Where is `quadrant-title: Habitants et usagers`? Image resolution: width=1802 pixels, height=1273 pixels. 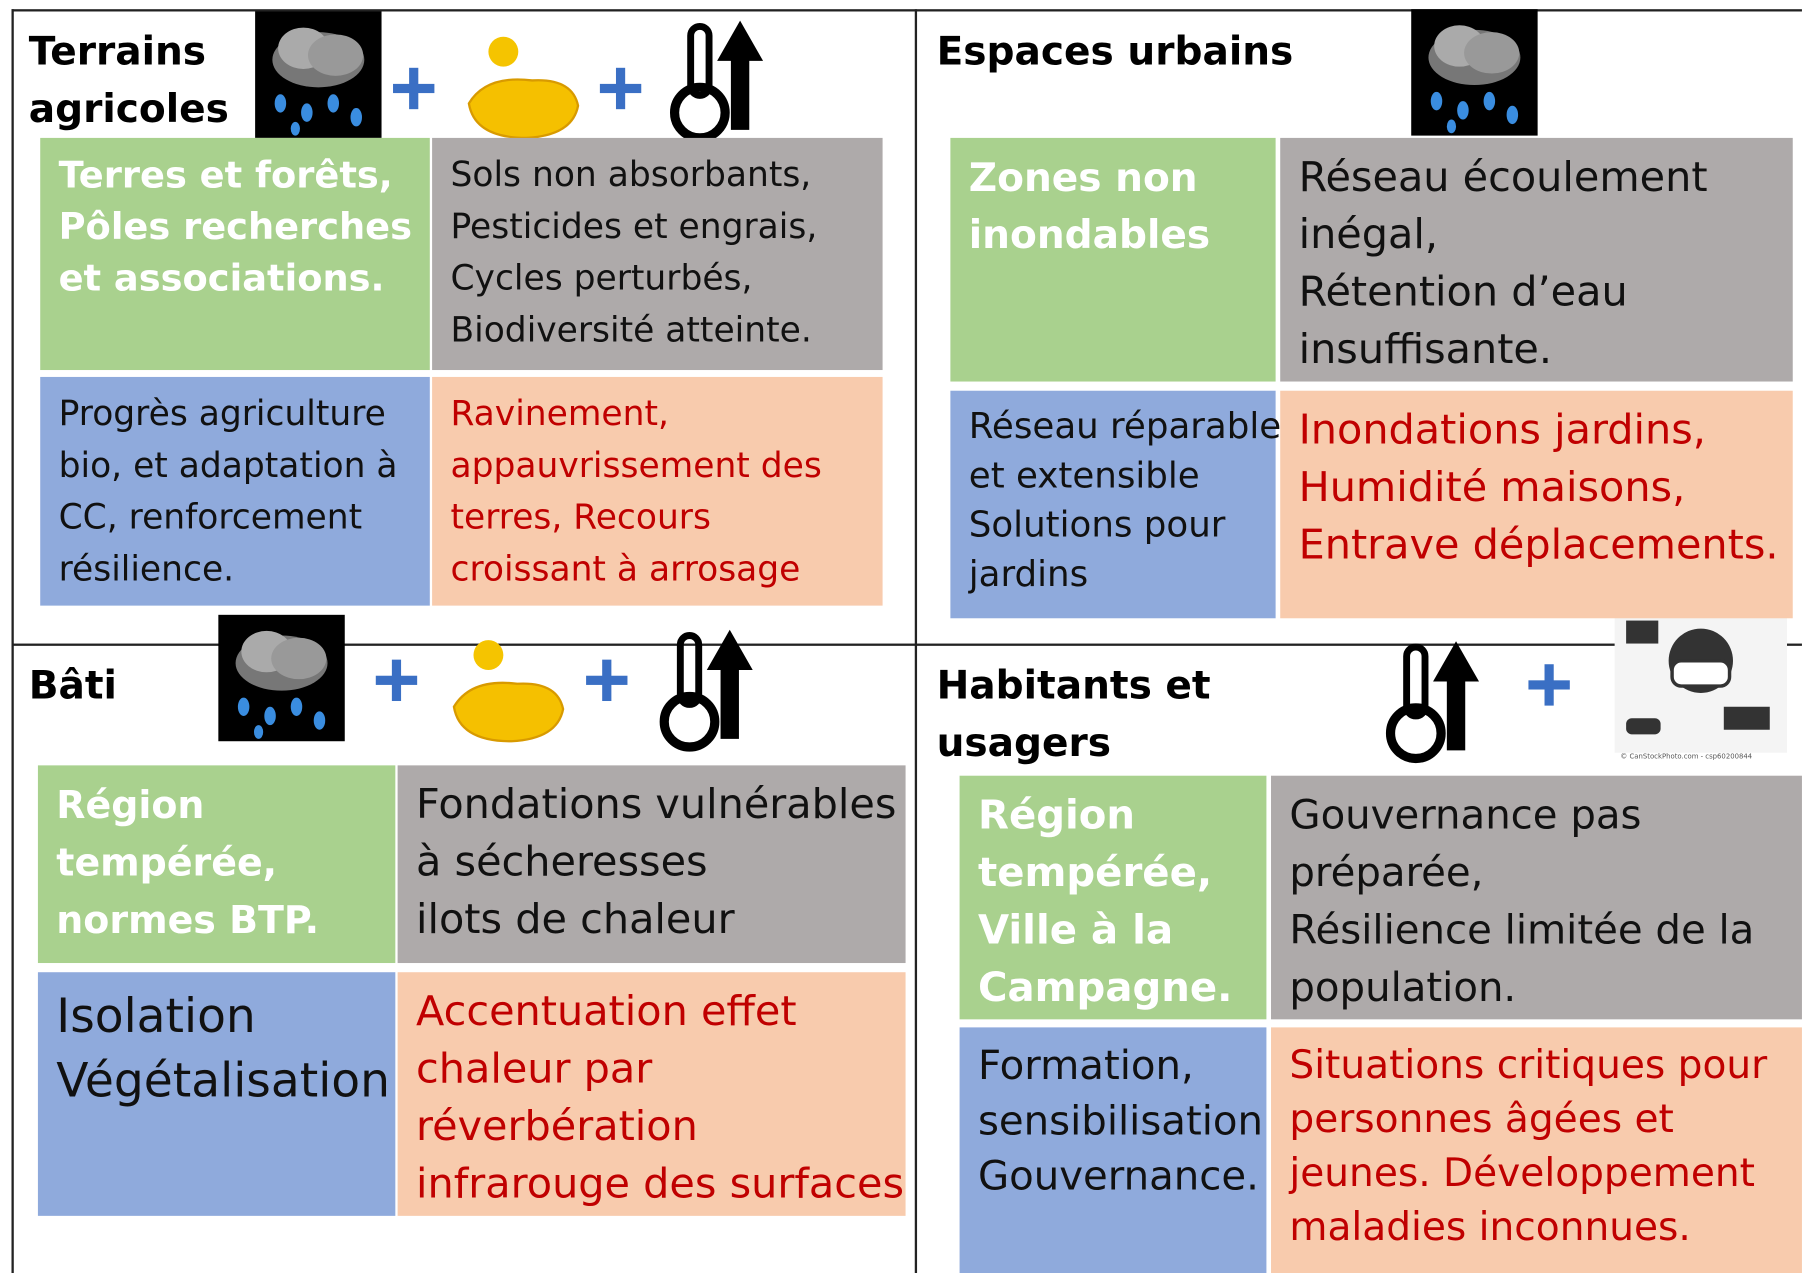
quadrant-title: Habitants et usagers is located at coordinates (1167, 714).